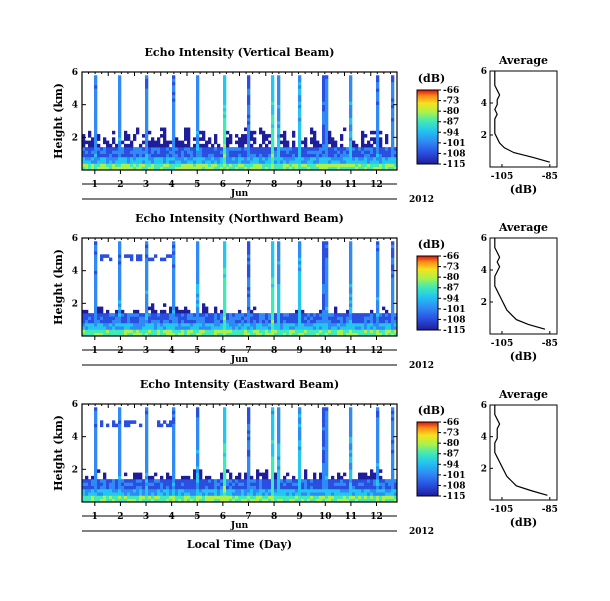  Describe the element at coordinates (431, 78) in the screenshot. I see `colorbar-title: (dB)` at that location.